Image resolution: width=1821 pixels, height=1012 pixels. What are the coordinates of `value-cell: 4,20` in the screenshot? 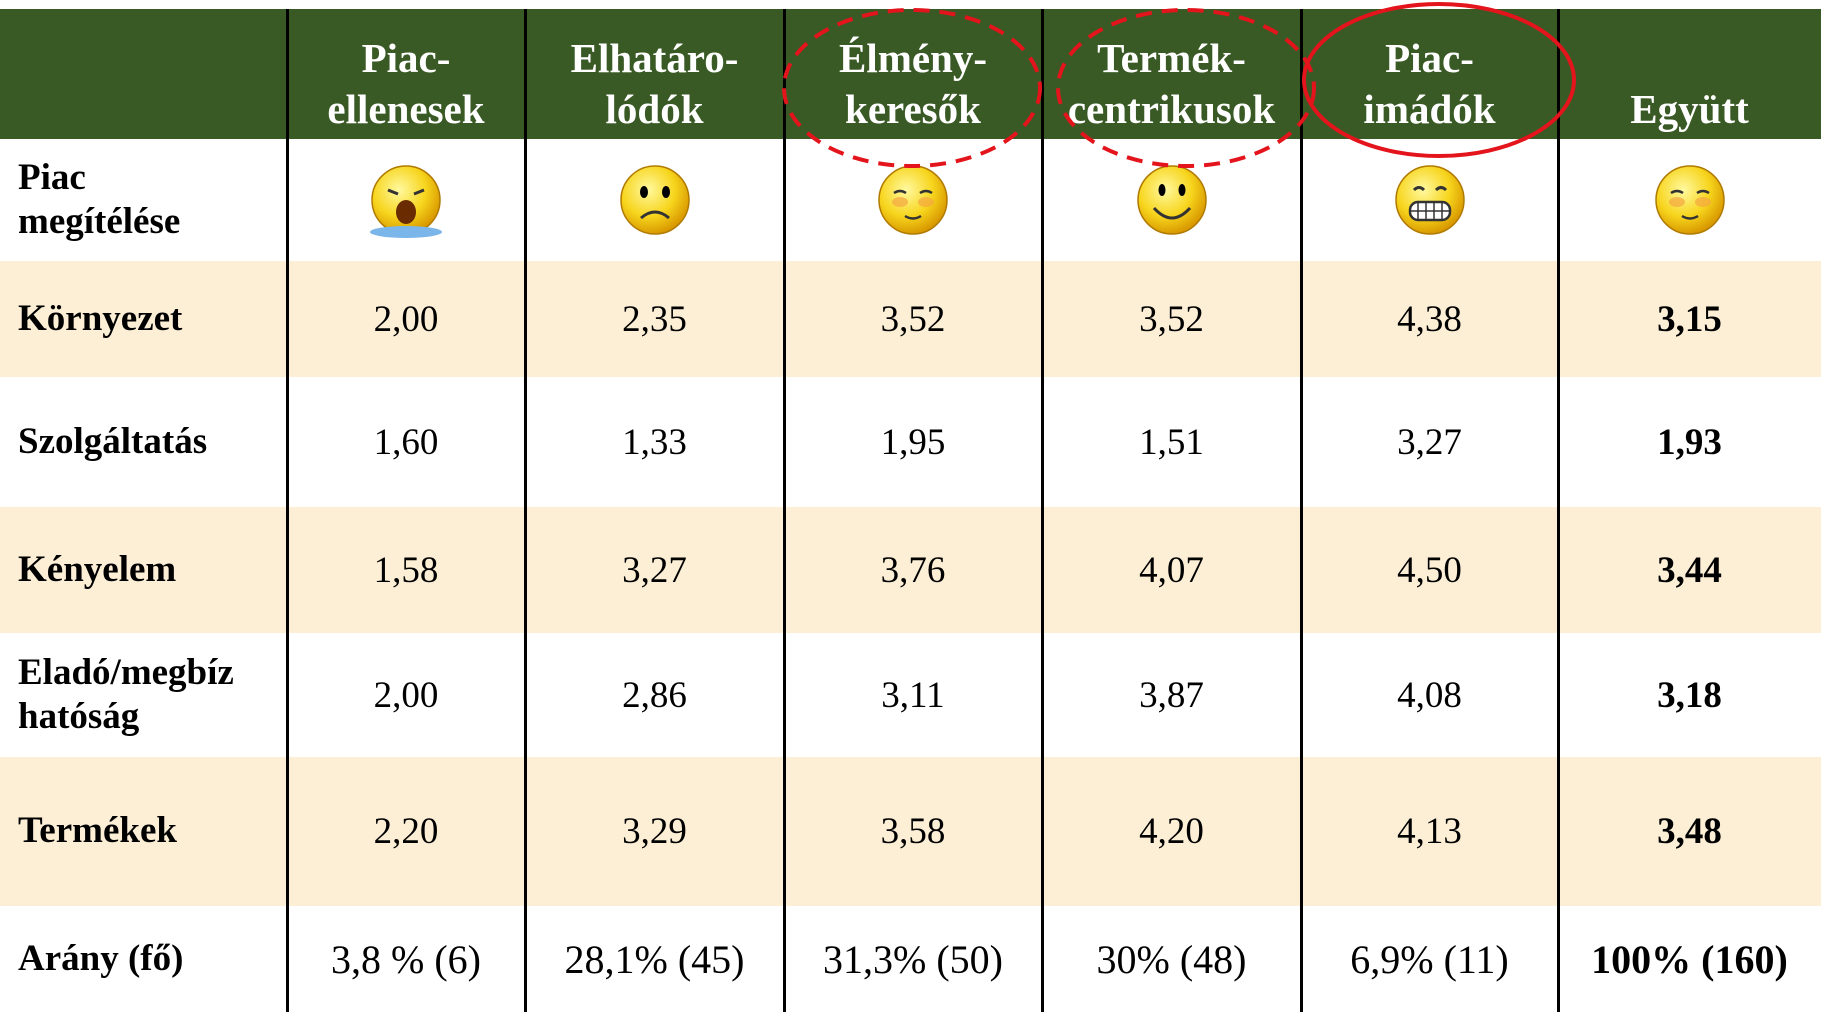 It's located at (1171, 831).